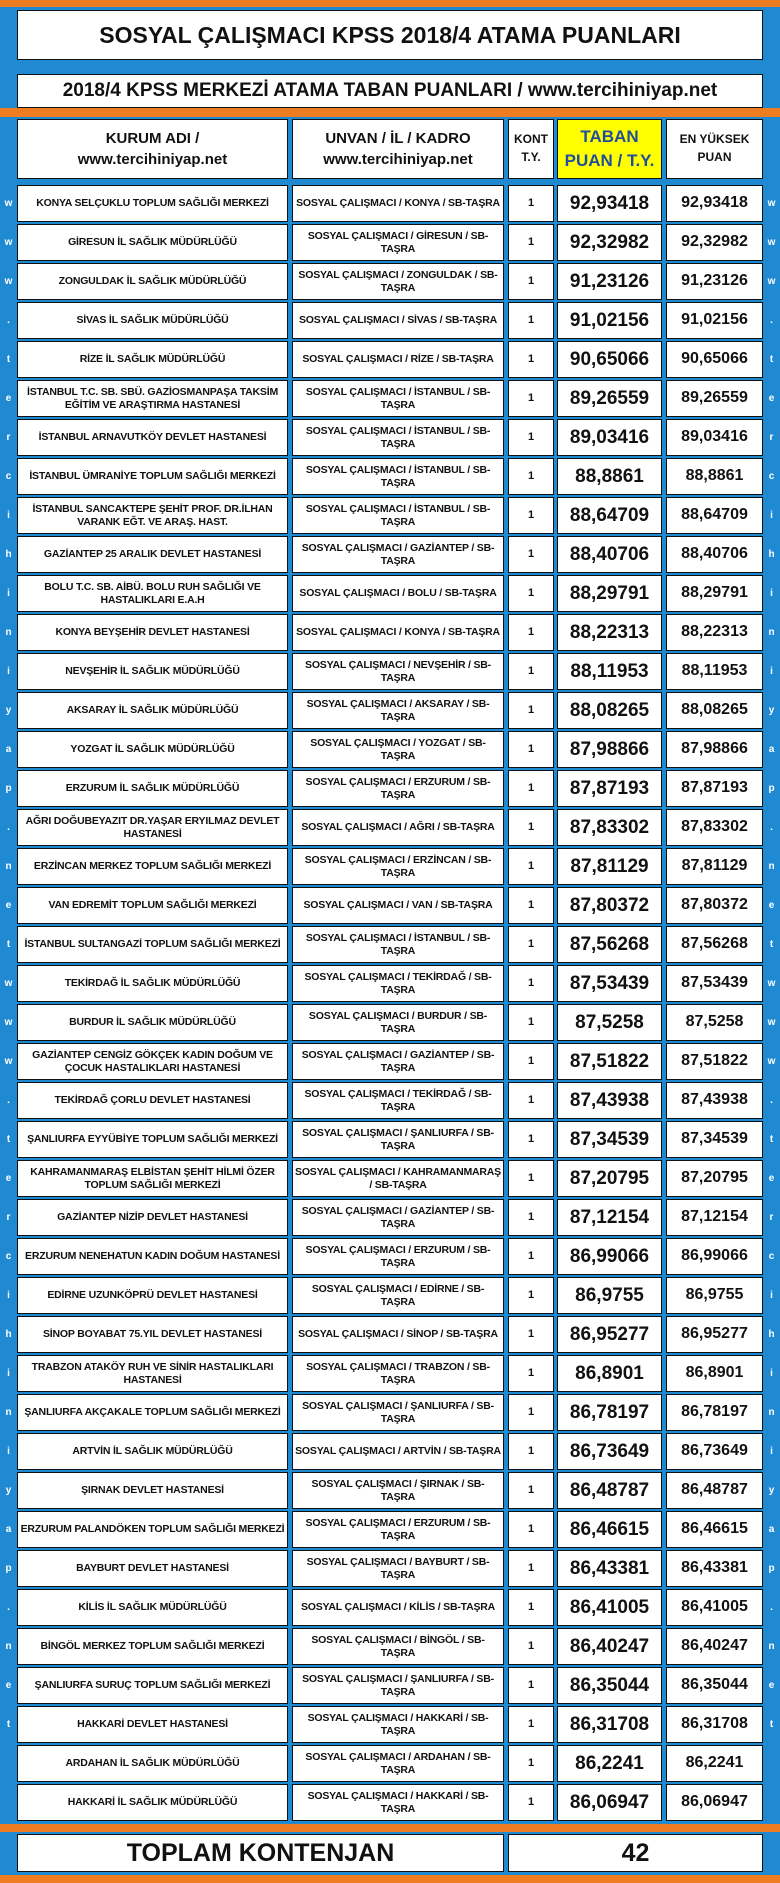 This screenshot has height=1883, width=780. Describe the element at coordinates (398, 1412) in the screenshot. I see `cell-text: SOSYAL ÇALIŞMACI / ŞANLIURFA / SB-TAŞRA` at that location.